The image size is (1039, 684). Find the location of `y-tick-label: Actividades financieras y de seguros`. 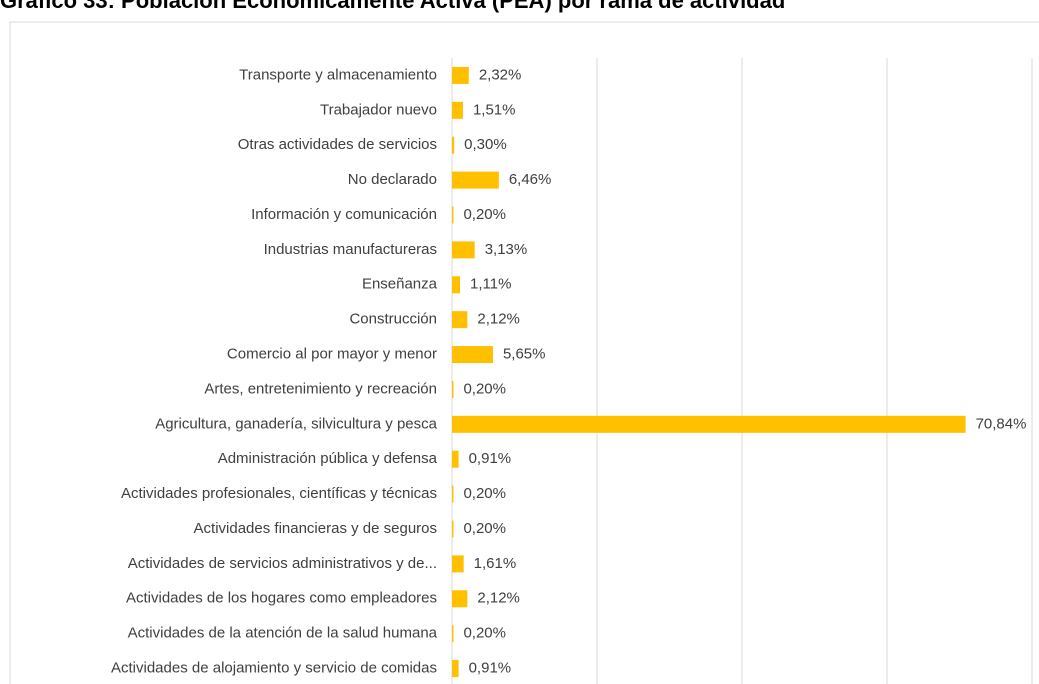

y-tick-label: Actividades financieras y de seguros is located at coordinates (315, 528).